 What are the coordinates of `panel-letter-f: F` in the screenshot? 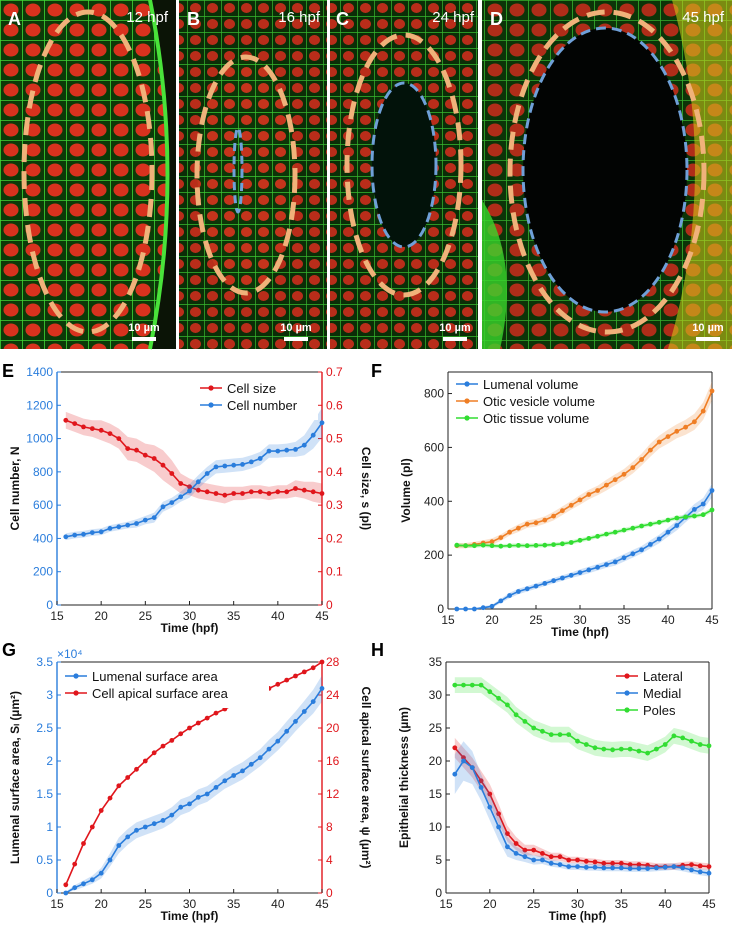 It's located at (376, 371).